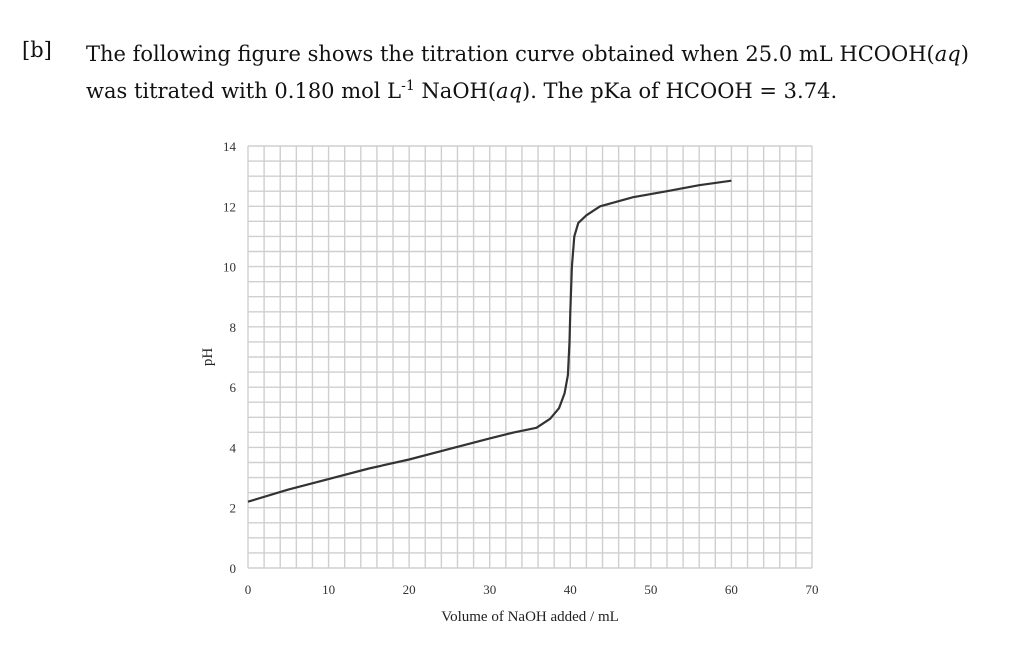  What do you see at coordinates (731, 589) in the screenshot?
I see `x-tick-label: 60` at bounding box center [731, 589].